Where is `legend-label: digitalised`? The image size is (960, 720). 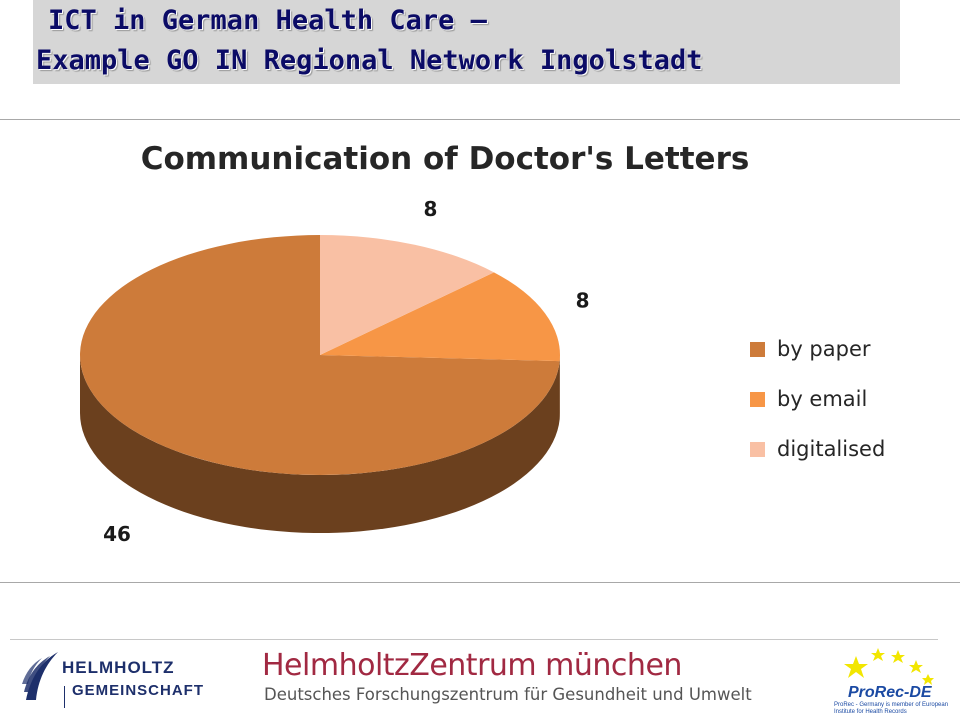 legend-label: digitalised is located at coordinates (831, 449).